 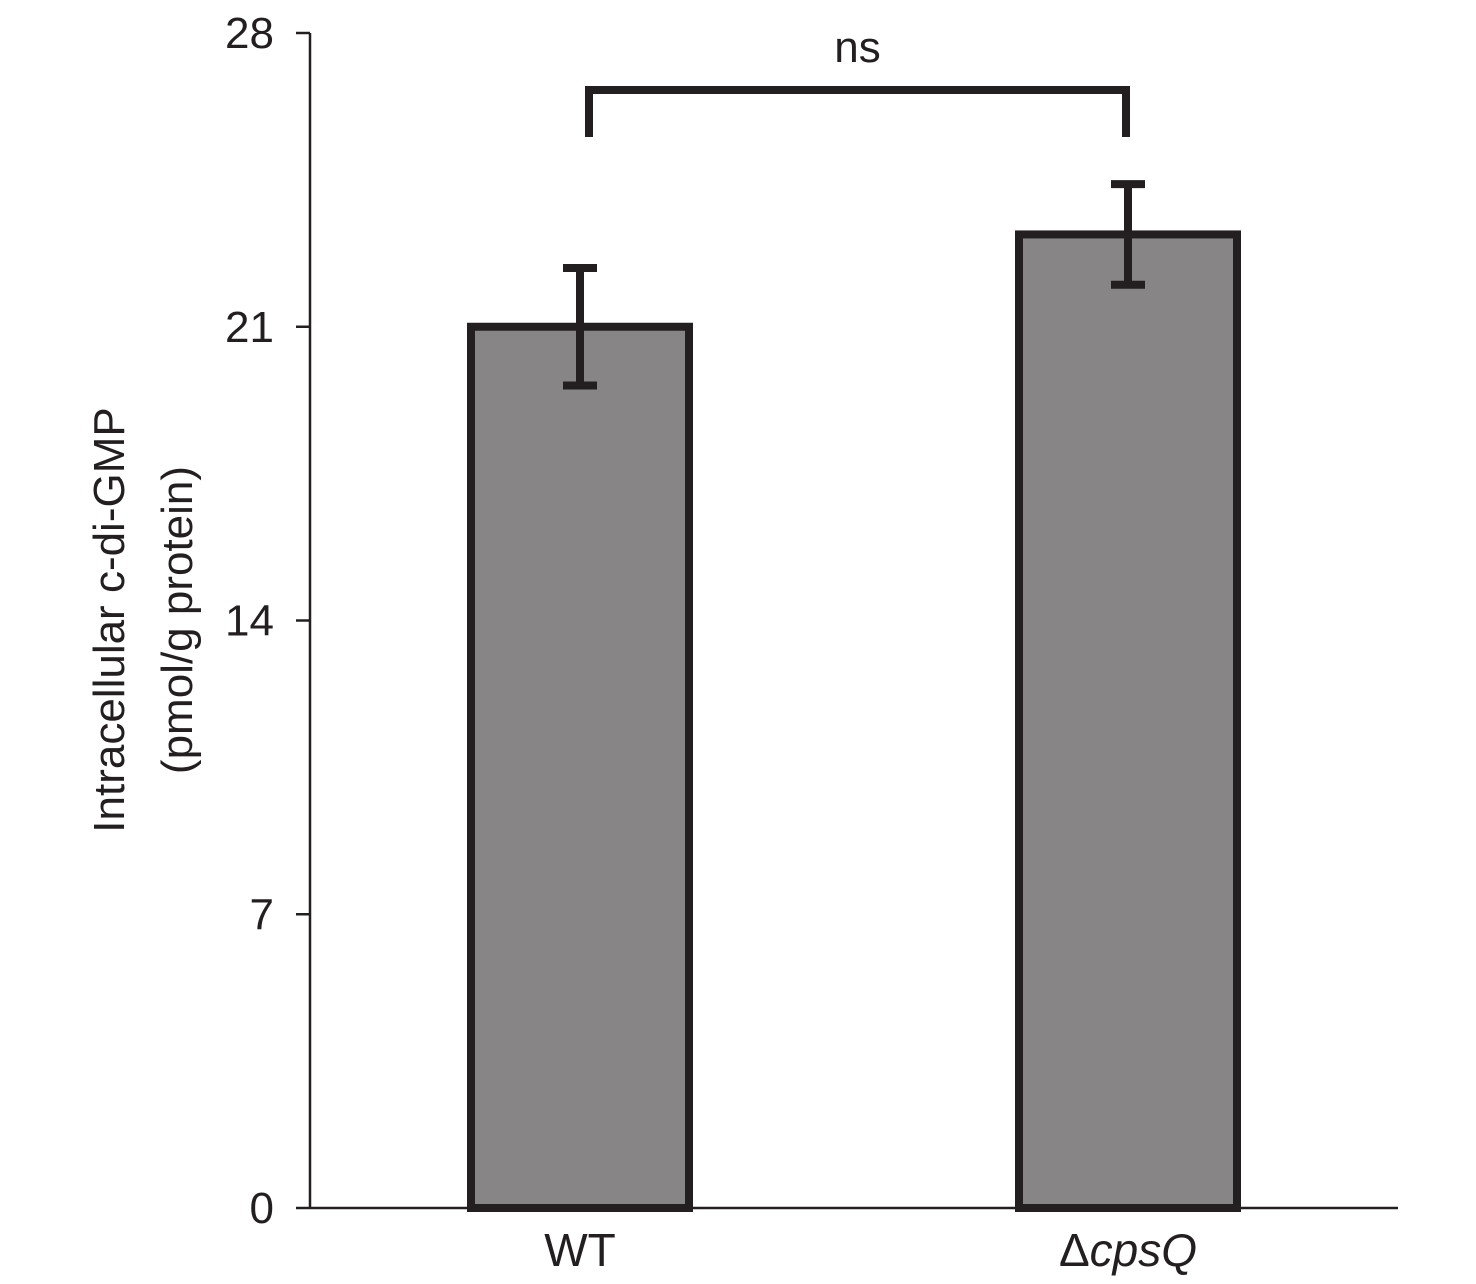 I want to click on x-tick-label: WT, so click(x=580, y=1250).